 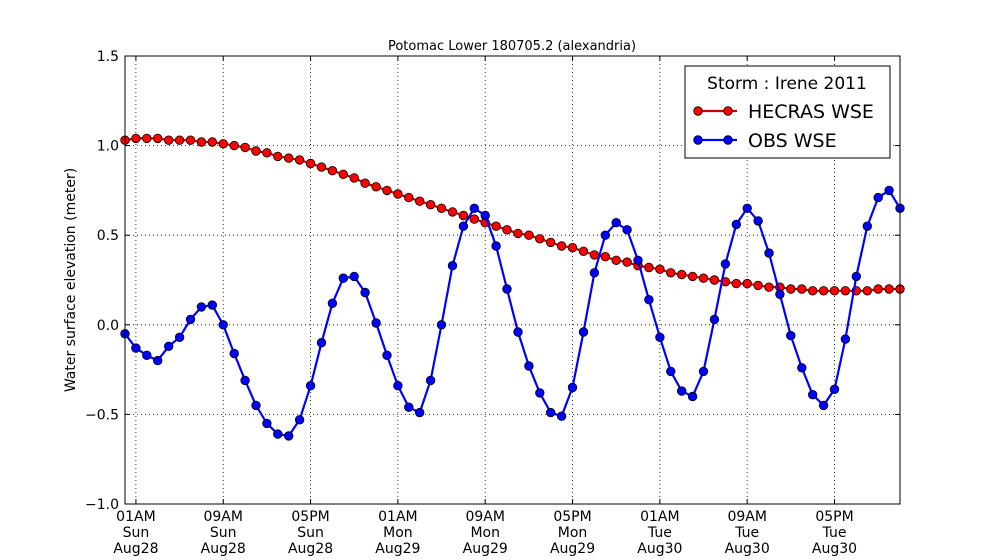 What do you see at coordinates (811, 112) in the screenshot?
I see `legend-label: HECRAS WSE` at bounding box center [811, 112].